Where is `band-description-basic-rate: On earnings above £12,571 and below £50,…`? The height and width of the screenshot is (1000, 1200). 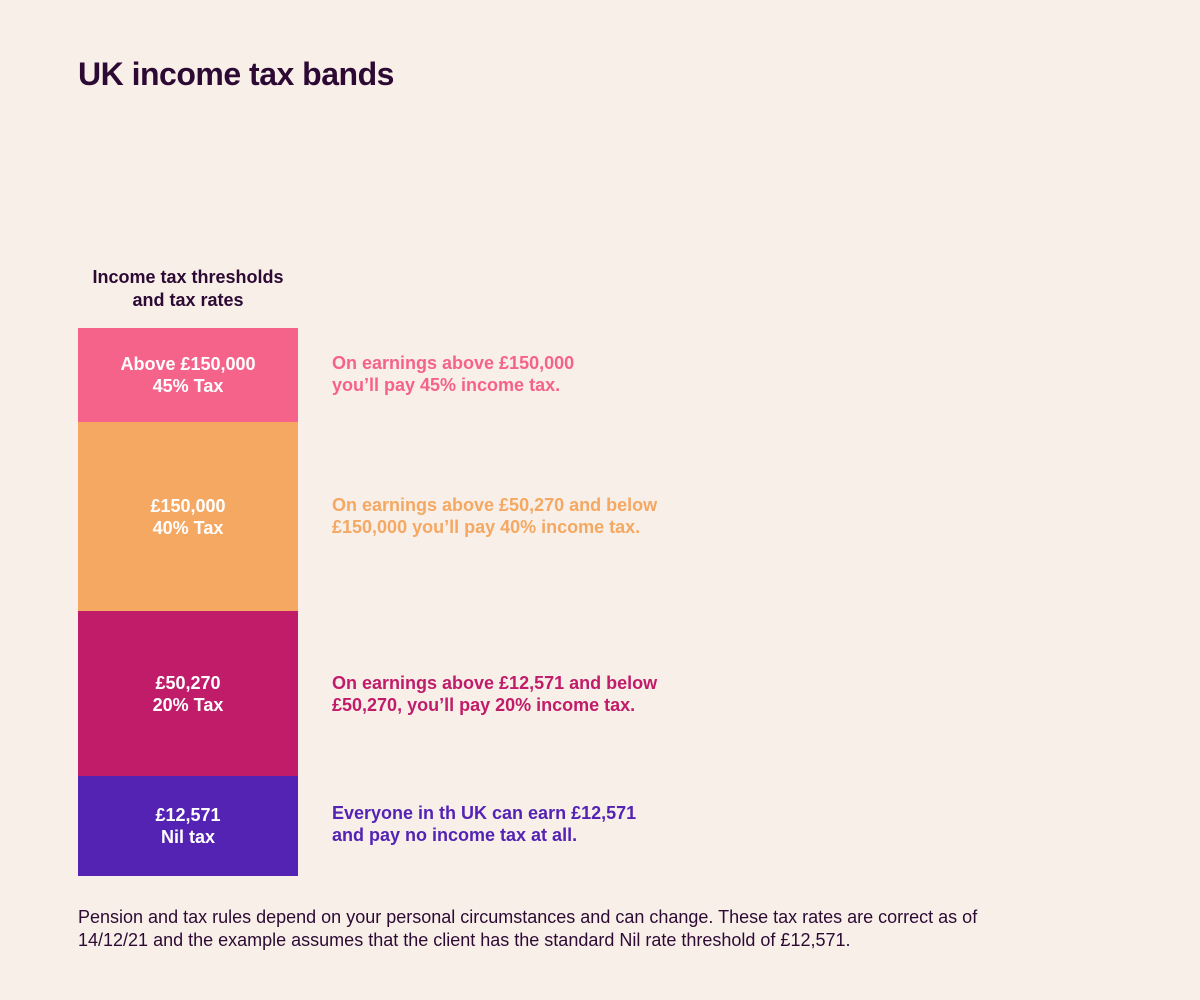
band-description-basic-rate: On earnings above £12,571 and below £50,… is located at coordinates (494, 694).